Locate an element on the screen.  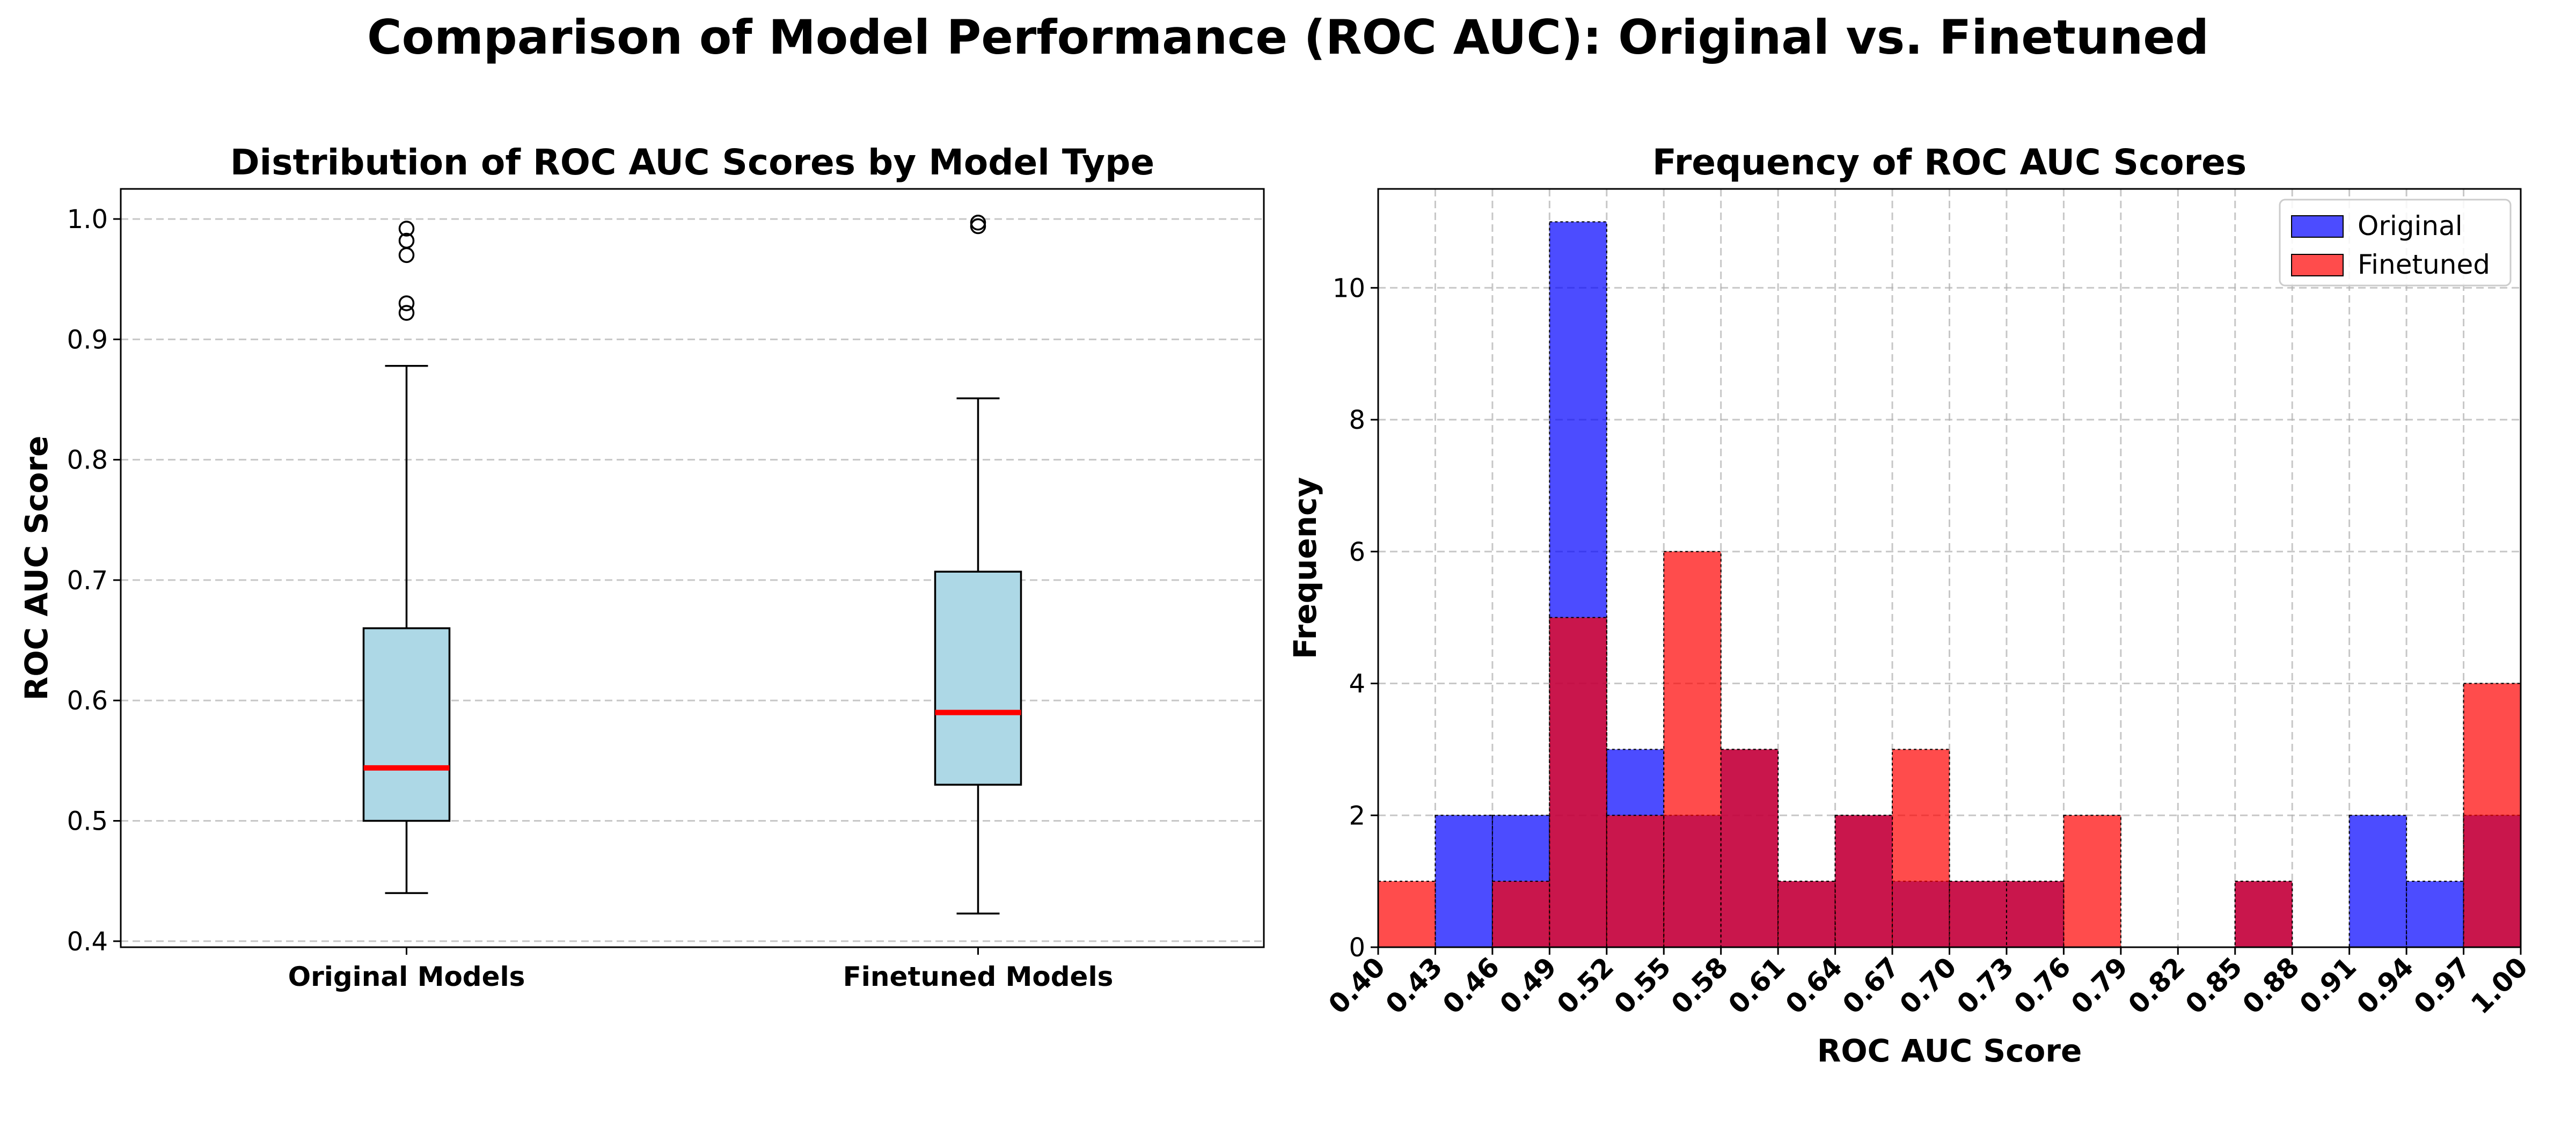
histogram-xtick-label: 0.61 is located at coordinates (1756, 985).